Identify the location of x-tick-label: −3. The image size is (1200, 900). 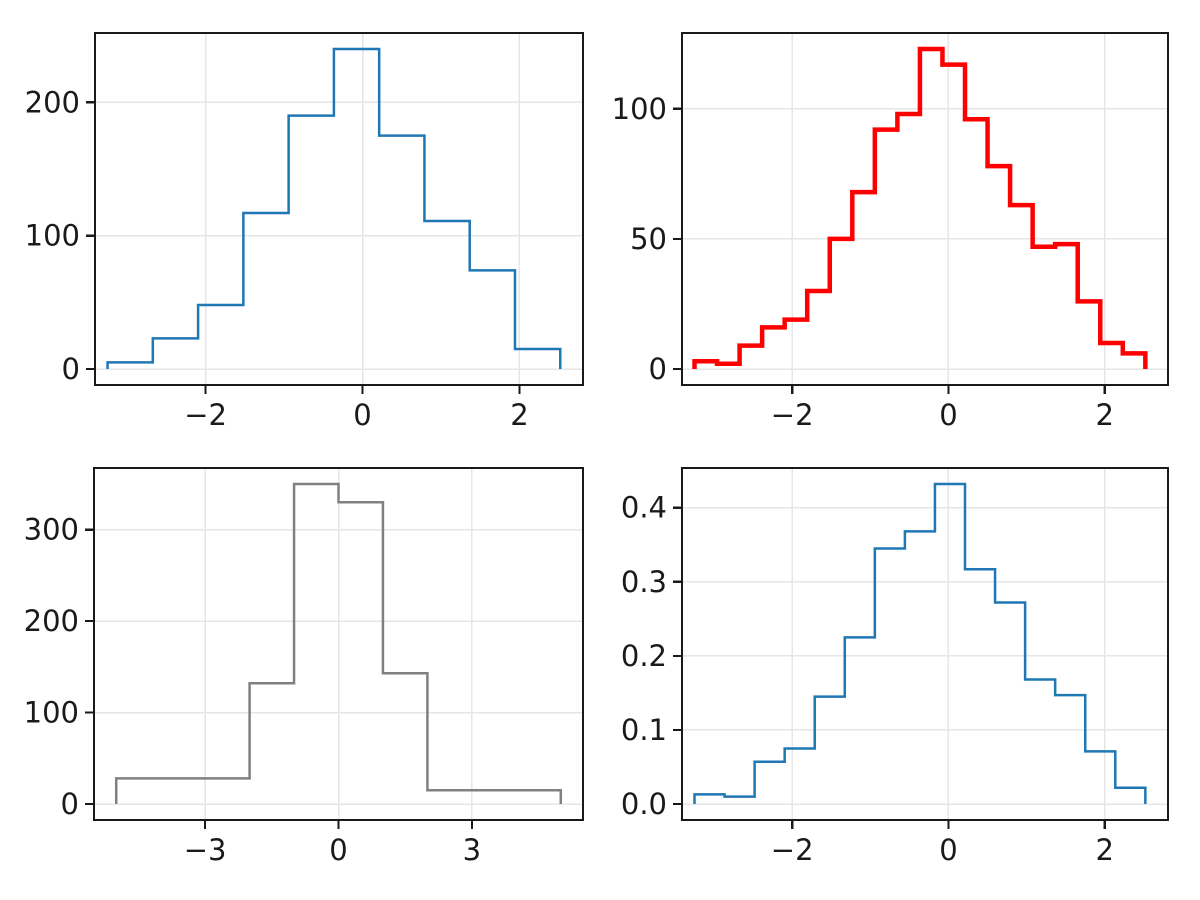
(205, 850).